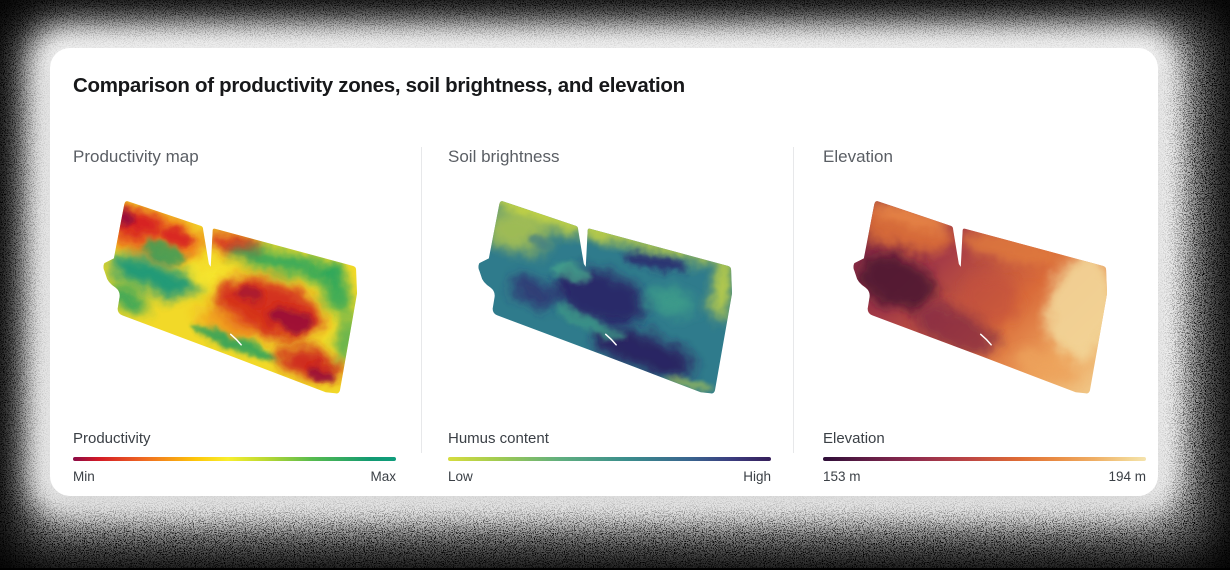  What do you see at coordinates (858, 156) in the screenshot?
I see `panel-header-elevation: Elevation` at bounding box center [858, 156].